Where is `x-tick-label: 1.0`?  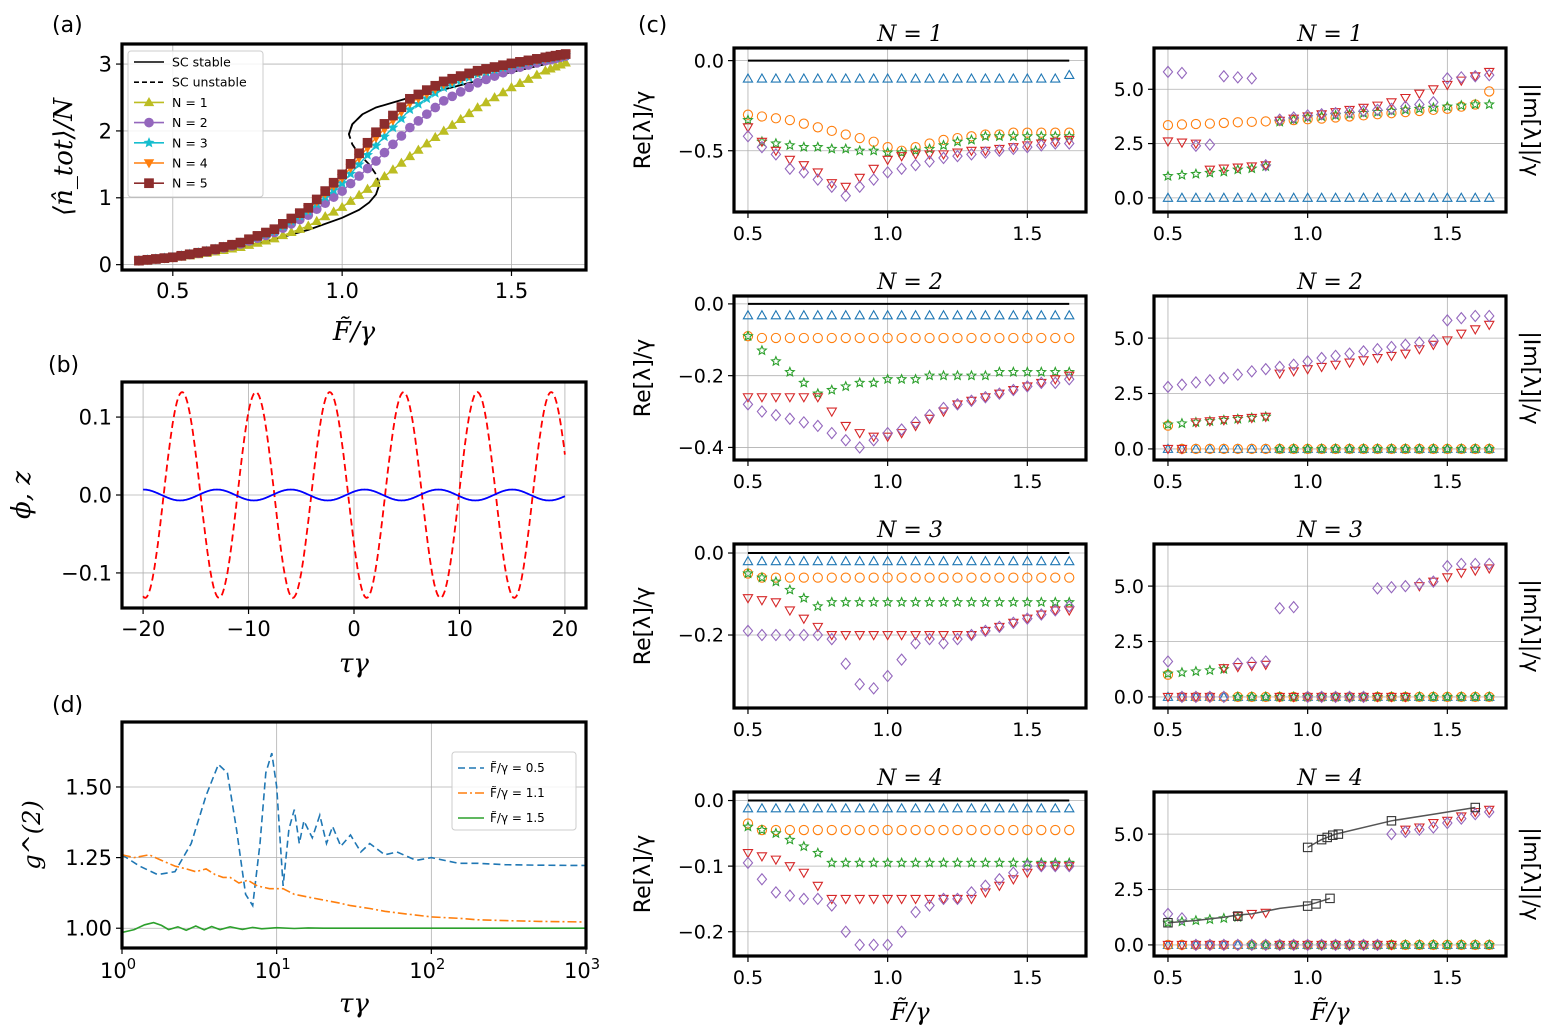
x-tick-label: 1.0 is located at coordinates (341, 291).